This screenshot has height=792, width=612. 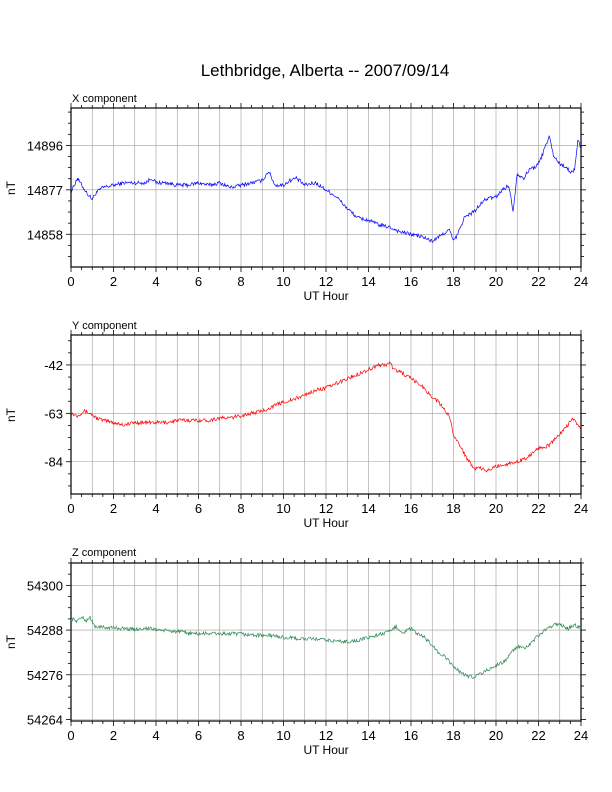 What do you see at coordinates (11, 187) in the screenshot?
I see `x-component-ylabel: nT` at bounding box center [11, 187].